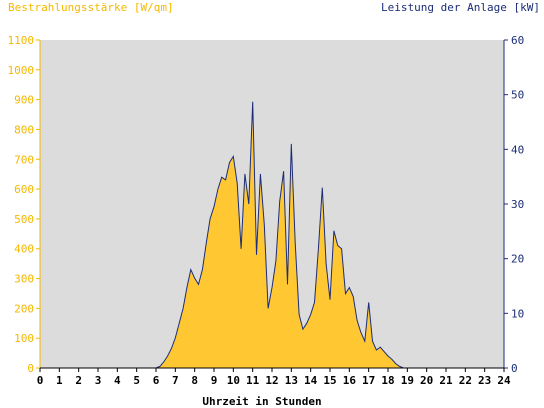 The width and height of the screenshot is (544, 408). Describe the element at coordinates (24, 159) in the screenshot. I see `left-tick-label: 700` at that location.